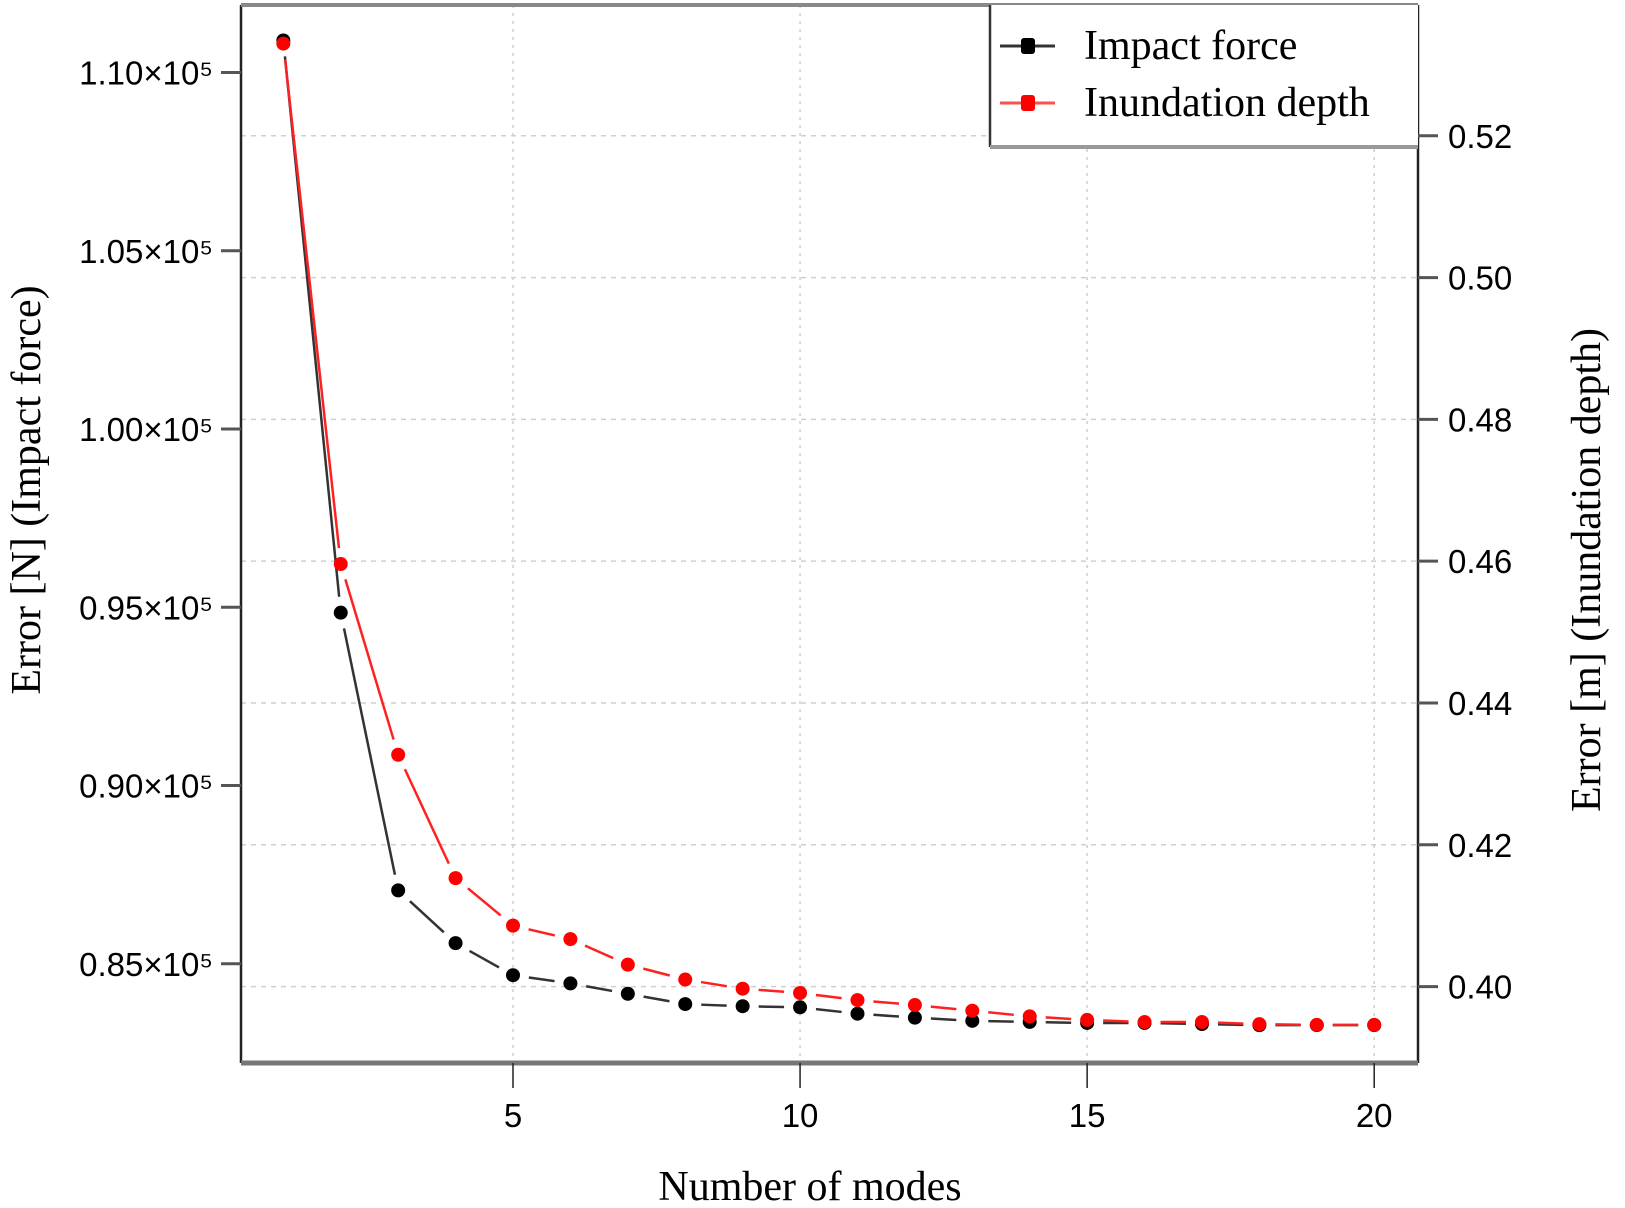 This screenshot has width=1625, height=1208. What do you see at coordinates (146, 251) in the screenshot?
I see `y-tick-label-left: 1.05×10⁵` at bounding box center [146, 251].